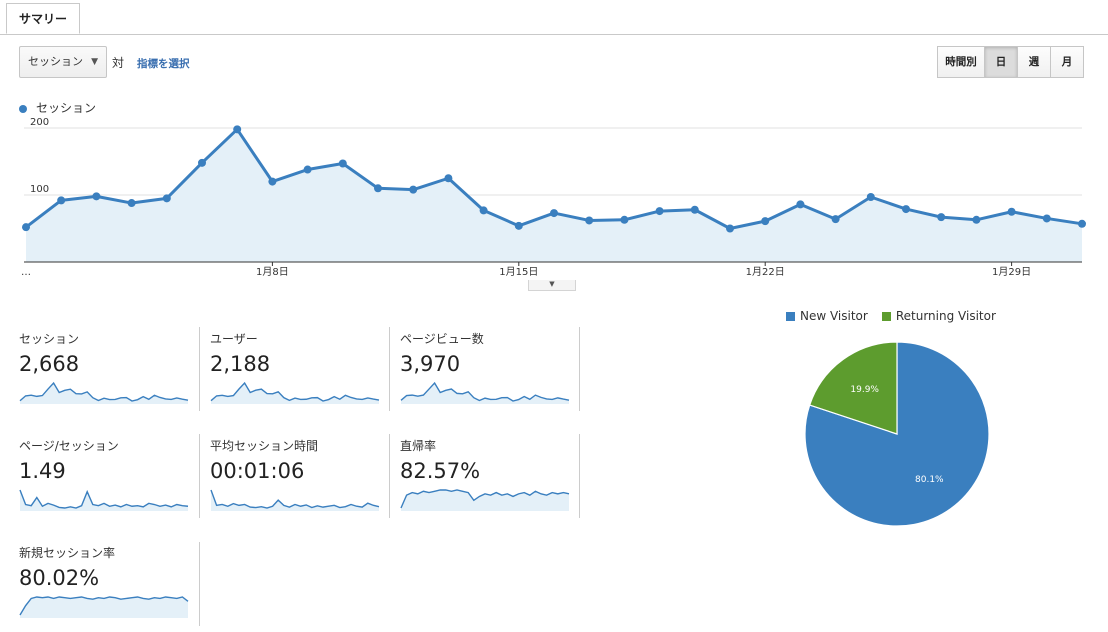  I want to click on kpi-sessions: セッション 2,668, so click(114, 371).